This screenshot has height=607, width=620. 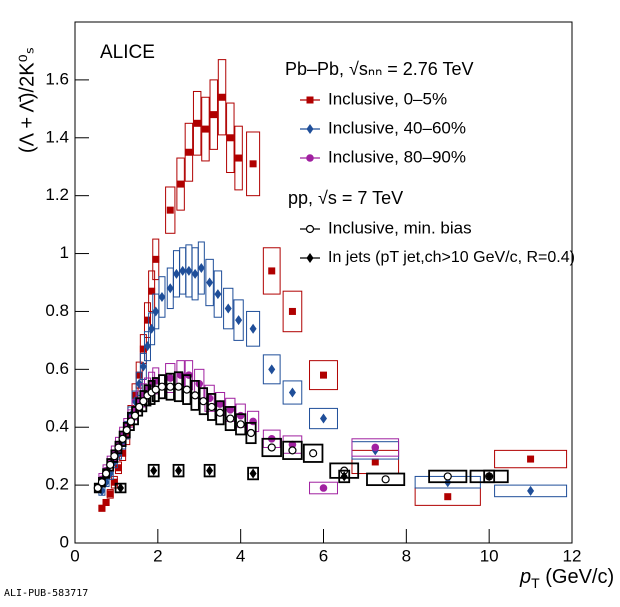 I want to click on y-tick-label: 0.8, so click(x=57, y=310).